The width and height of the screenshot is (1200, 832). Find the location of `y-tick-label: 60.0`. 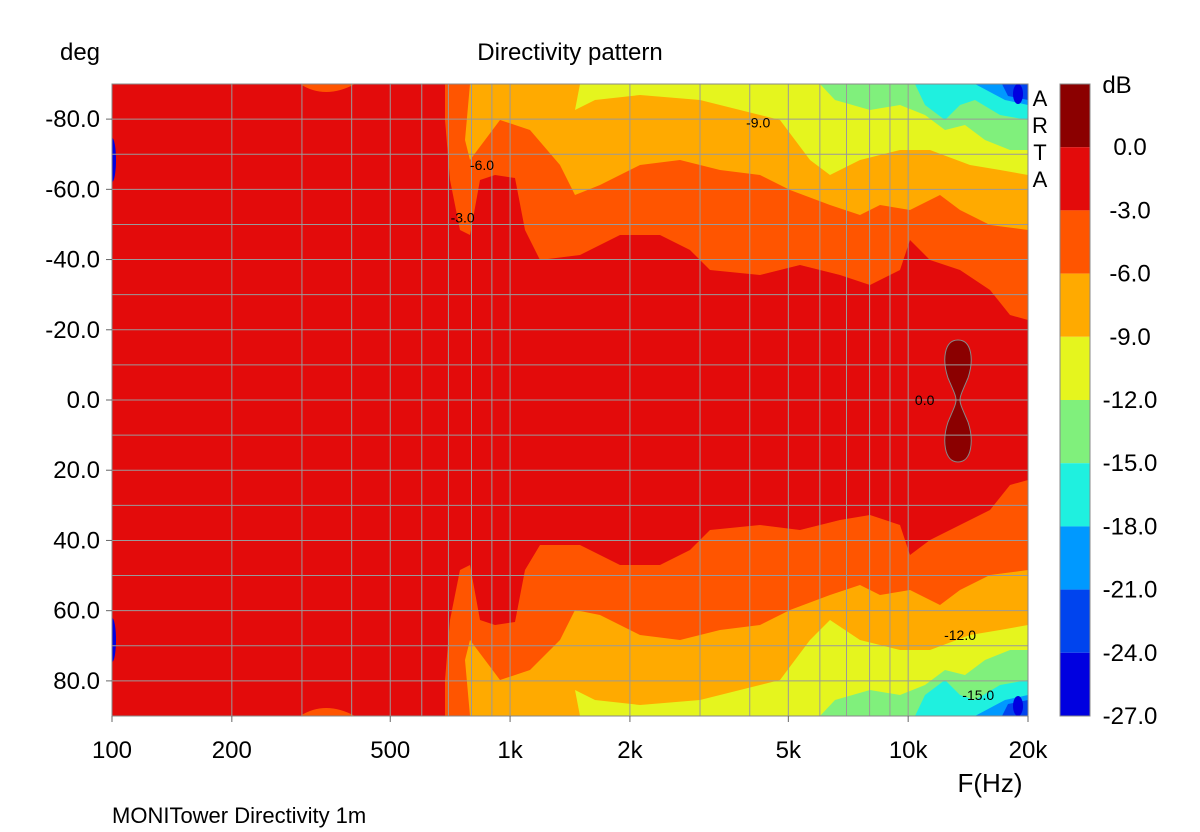

y-tick-label: 60.0 is located at coordinates (76, 611).